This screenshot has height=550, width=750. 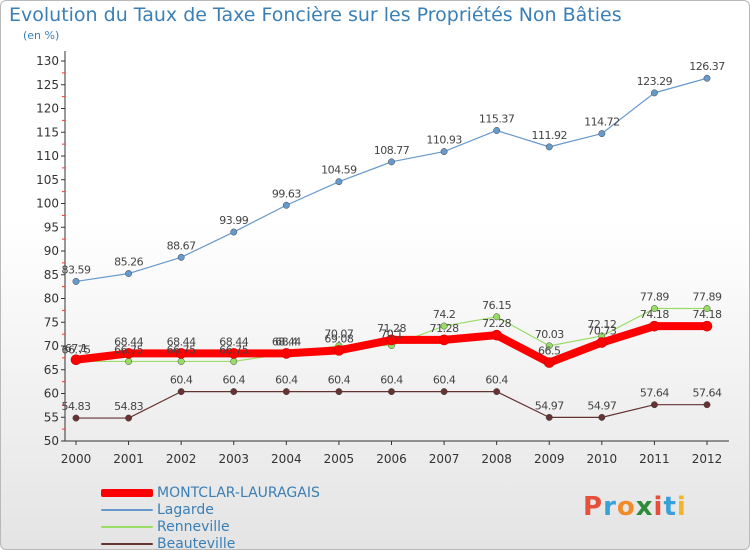 I want to click on proxiti-logo: Proxiti, so click(x=635, y=507).